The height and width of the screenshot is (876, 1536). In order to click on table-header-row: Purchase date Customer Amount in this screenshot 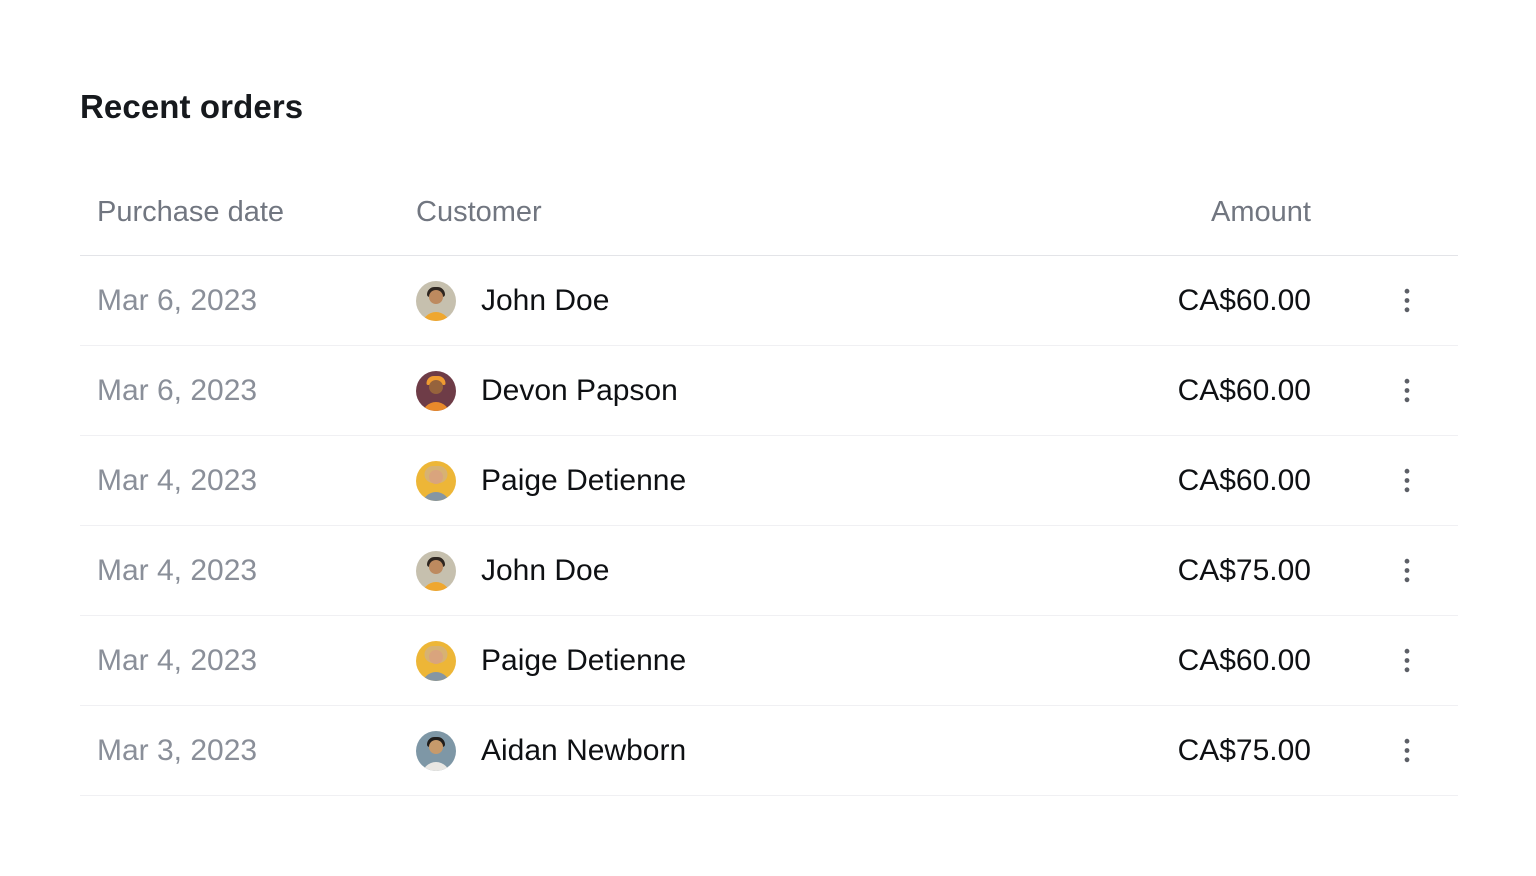, I will do `click(769, 213)`.